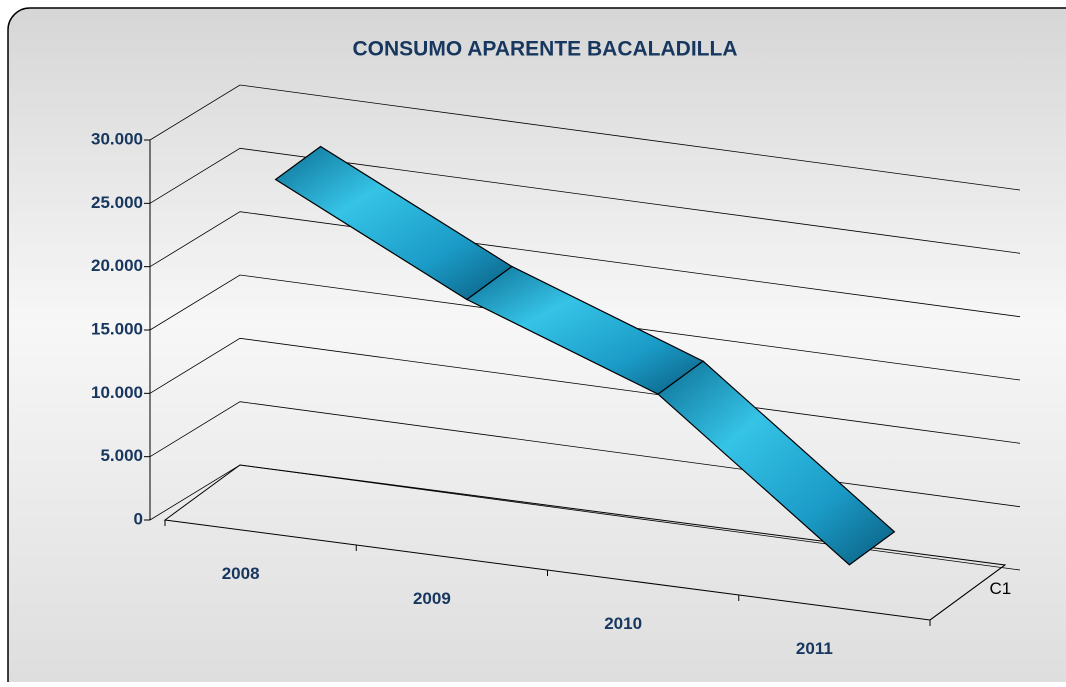 The height and width of the screenshot is (687, 1066). I want to click on y-tick-label: 20.000, so click(117, 265).